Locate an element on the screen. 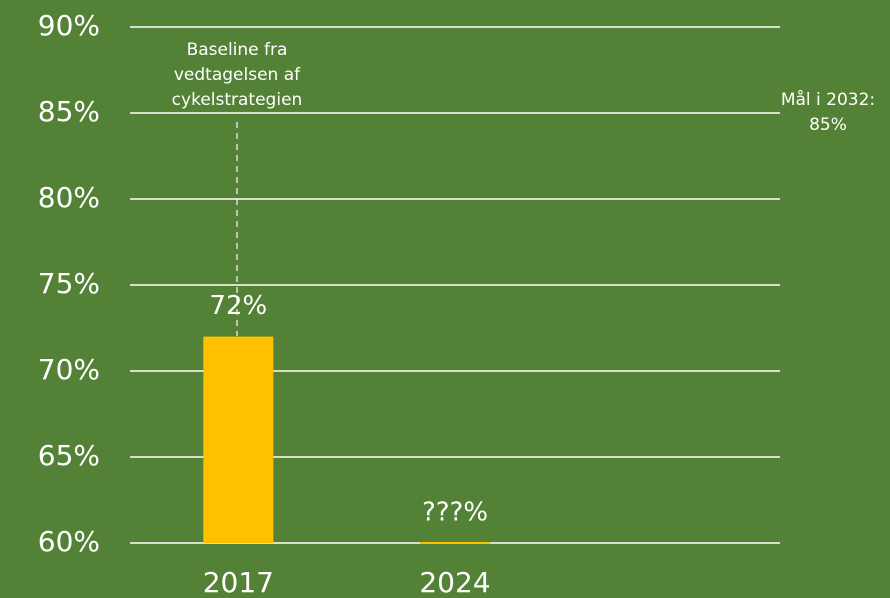 The width and height of the screenshot is (890, 598). y-tick-label: 65% is located at coordinates (69, 455).